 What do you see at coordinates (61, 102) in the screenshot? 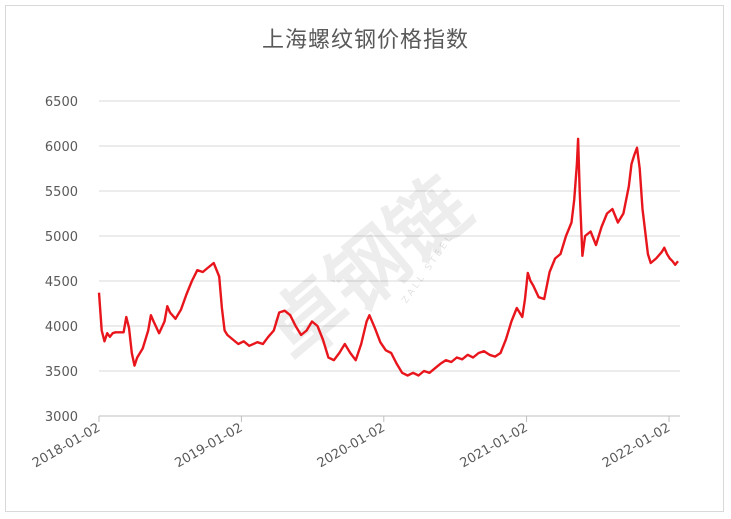
I see `y-tick-label: 6500` at bounding box center [61, 102].